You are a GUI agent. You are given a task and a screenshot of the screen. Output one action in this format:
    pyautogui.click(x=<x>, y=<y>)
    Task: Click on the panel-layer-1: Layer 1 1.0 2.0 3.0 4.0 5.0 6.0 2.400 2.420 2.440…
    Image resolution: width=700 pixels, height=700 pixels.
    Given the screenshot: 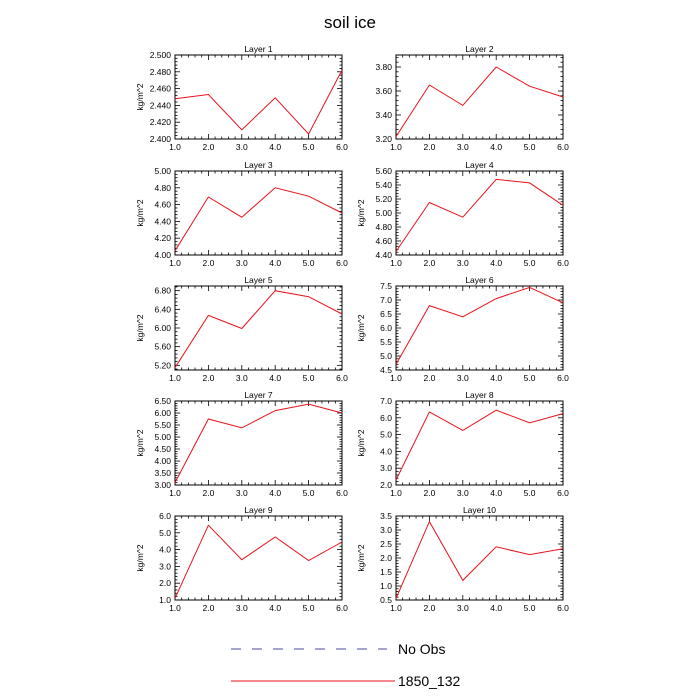 What is the action you would take?
    pyautogui.click(x=241, y=98)
    